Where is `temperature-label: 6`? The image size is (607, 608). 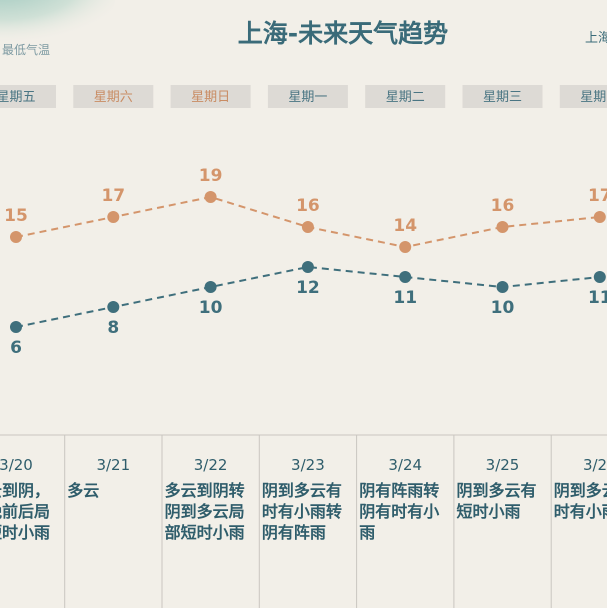
temperature-label: 6 is located at coordinates (16, 348).